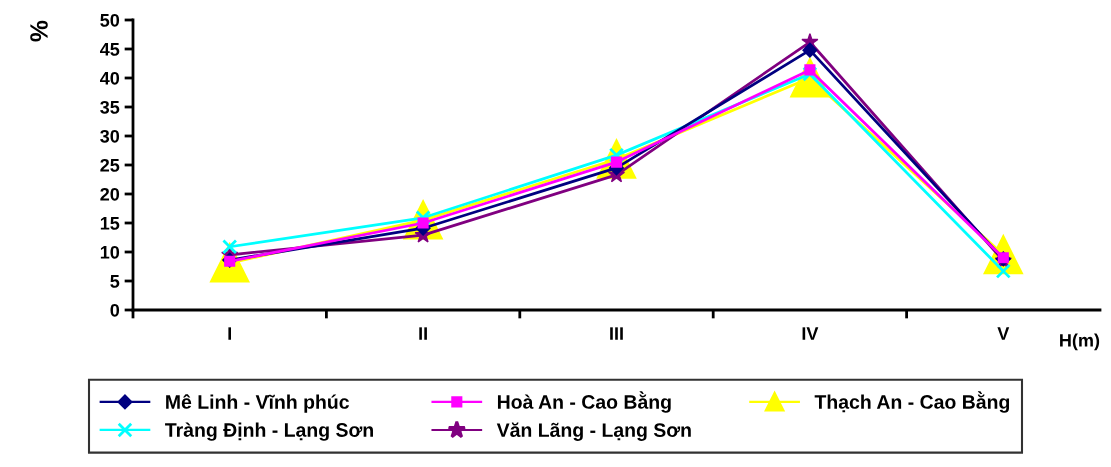 The width and height of the screenshot is (1111, 467). Describe the element at coordinates (110, 107) in the screenshot. I see `y-tick-label: 35` at that location.